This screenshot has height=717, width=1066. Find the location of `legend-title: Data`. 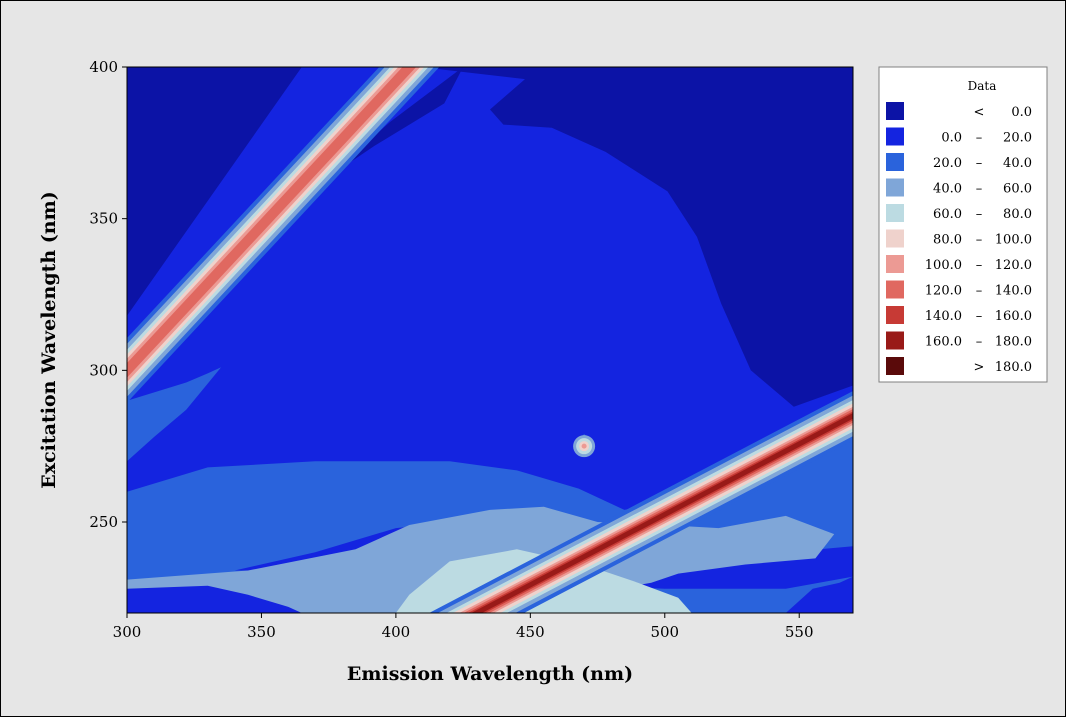

legend-title: Data is located at coordinates (982, 86).